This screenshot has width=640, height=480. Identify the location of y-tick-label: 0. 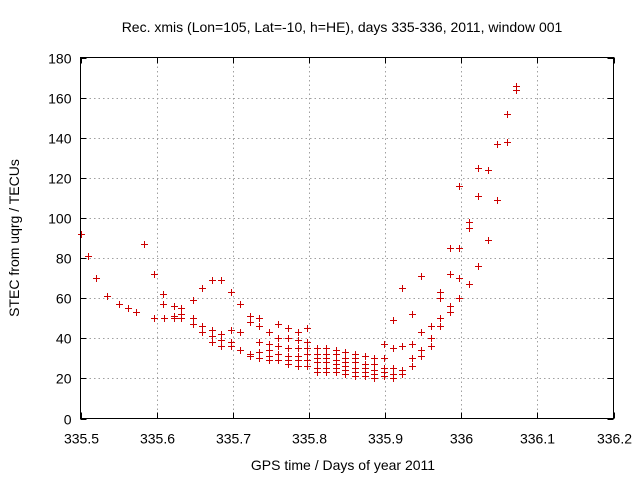
(68, 420).